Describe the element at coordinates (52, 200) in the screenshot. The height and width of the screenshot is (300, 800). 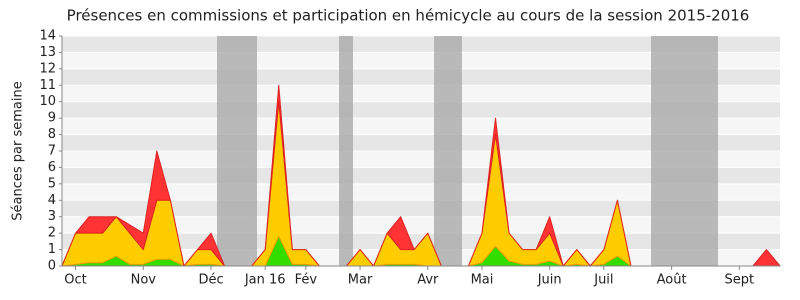
I see `y-tick-label: 4` at that location.